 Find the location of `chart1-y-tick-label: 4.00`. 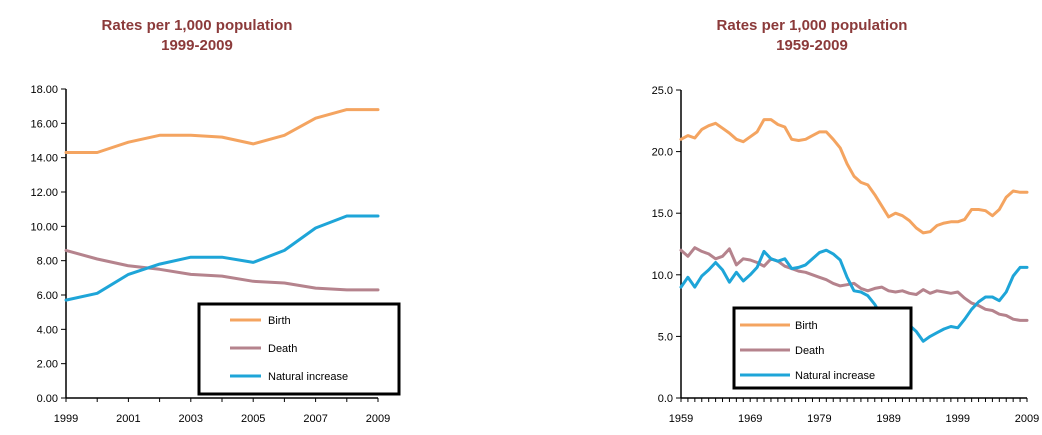

chart1-y-tick-label: 4.00 is located at coordinates (47, 330).